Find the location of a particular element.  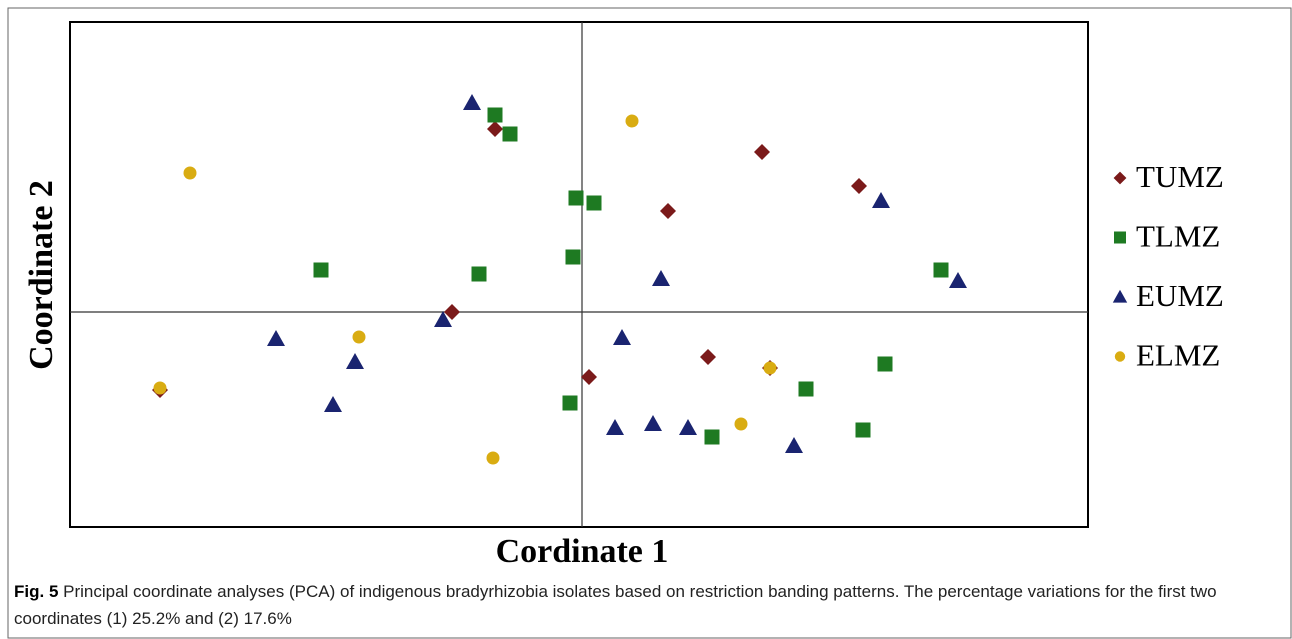

legend-label: TLMZ is located at coordinates (1178, 236).